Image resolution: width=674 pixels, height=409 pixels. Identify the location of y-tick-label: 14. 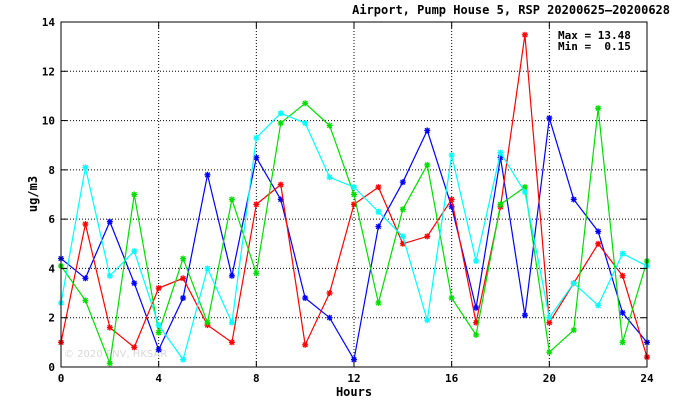
(49, 22).